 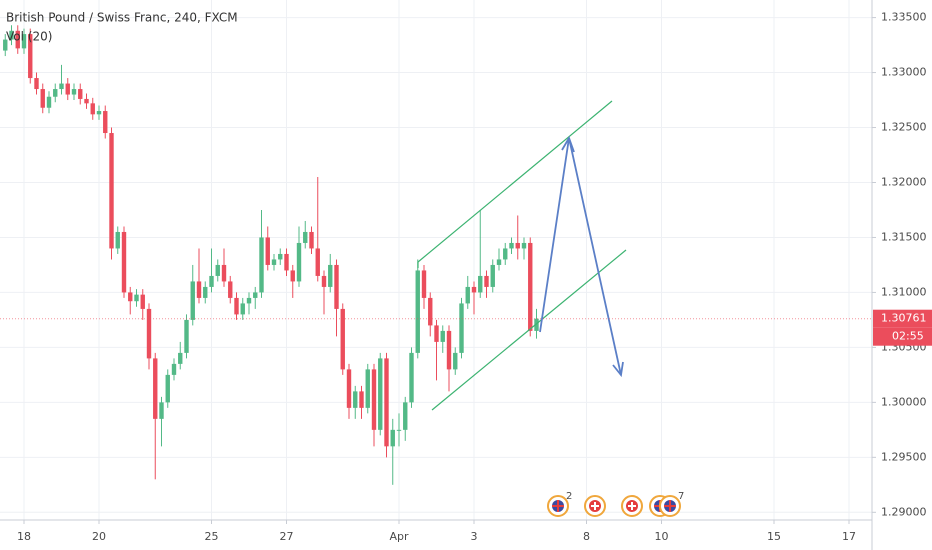 I want to click on y-tick-label: 1.33500, so click(x=904, y=17).